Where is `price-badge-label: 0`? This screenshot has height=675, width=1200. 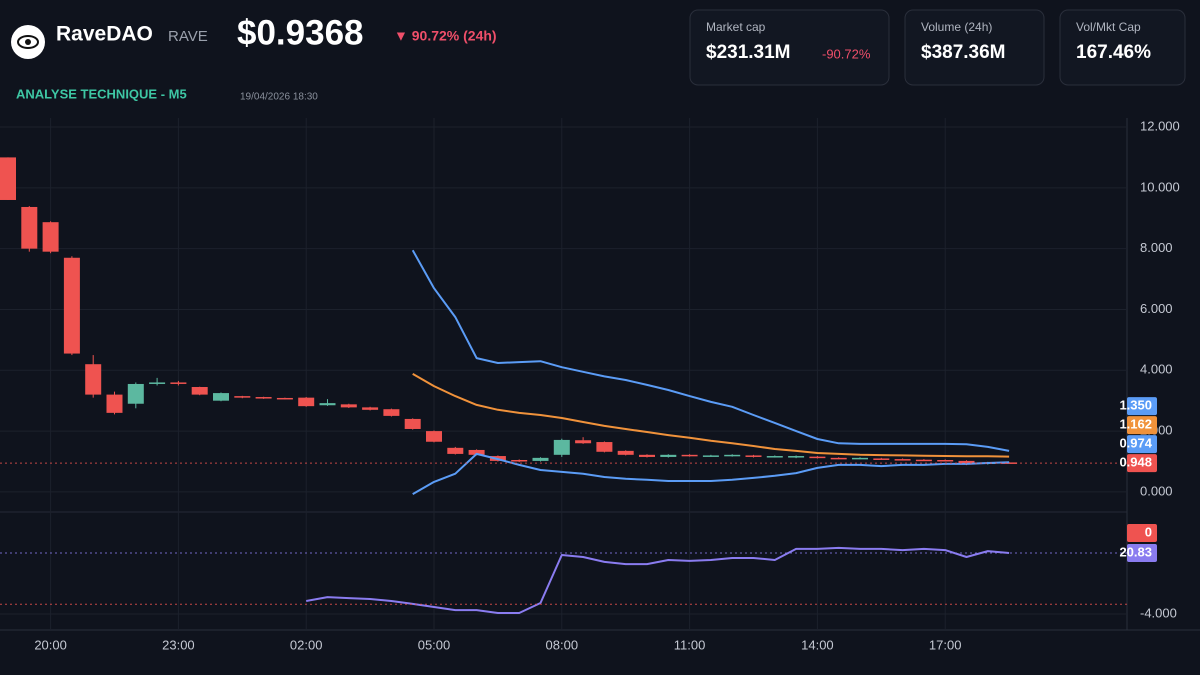 price-badge-label: 0 is located at coordinates (1148, 531).